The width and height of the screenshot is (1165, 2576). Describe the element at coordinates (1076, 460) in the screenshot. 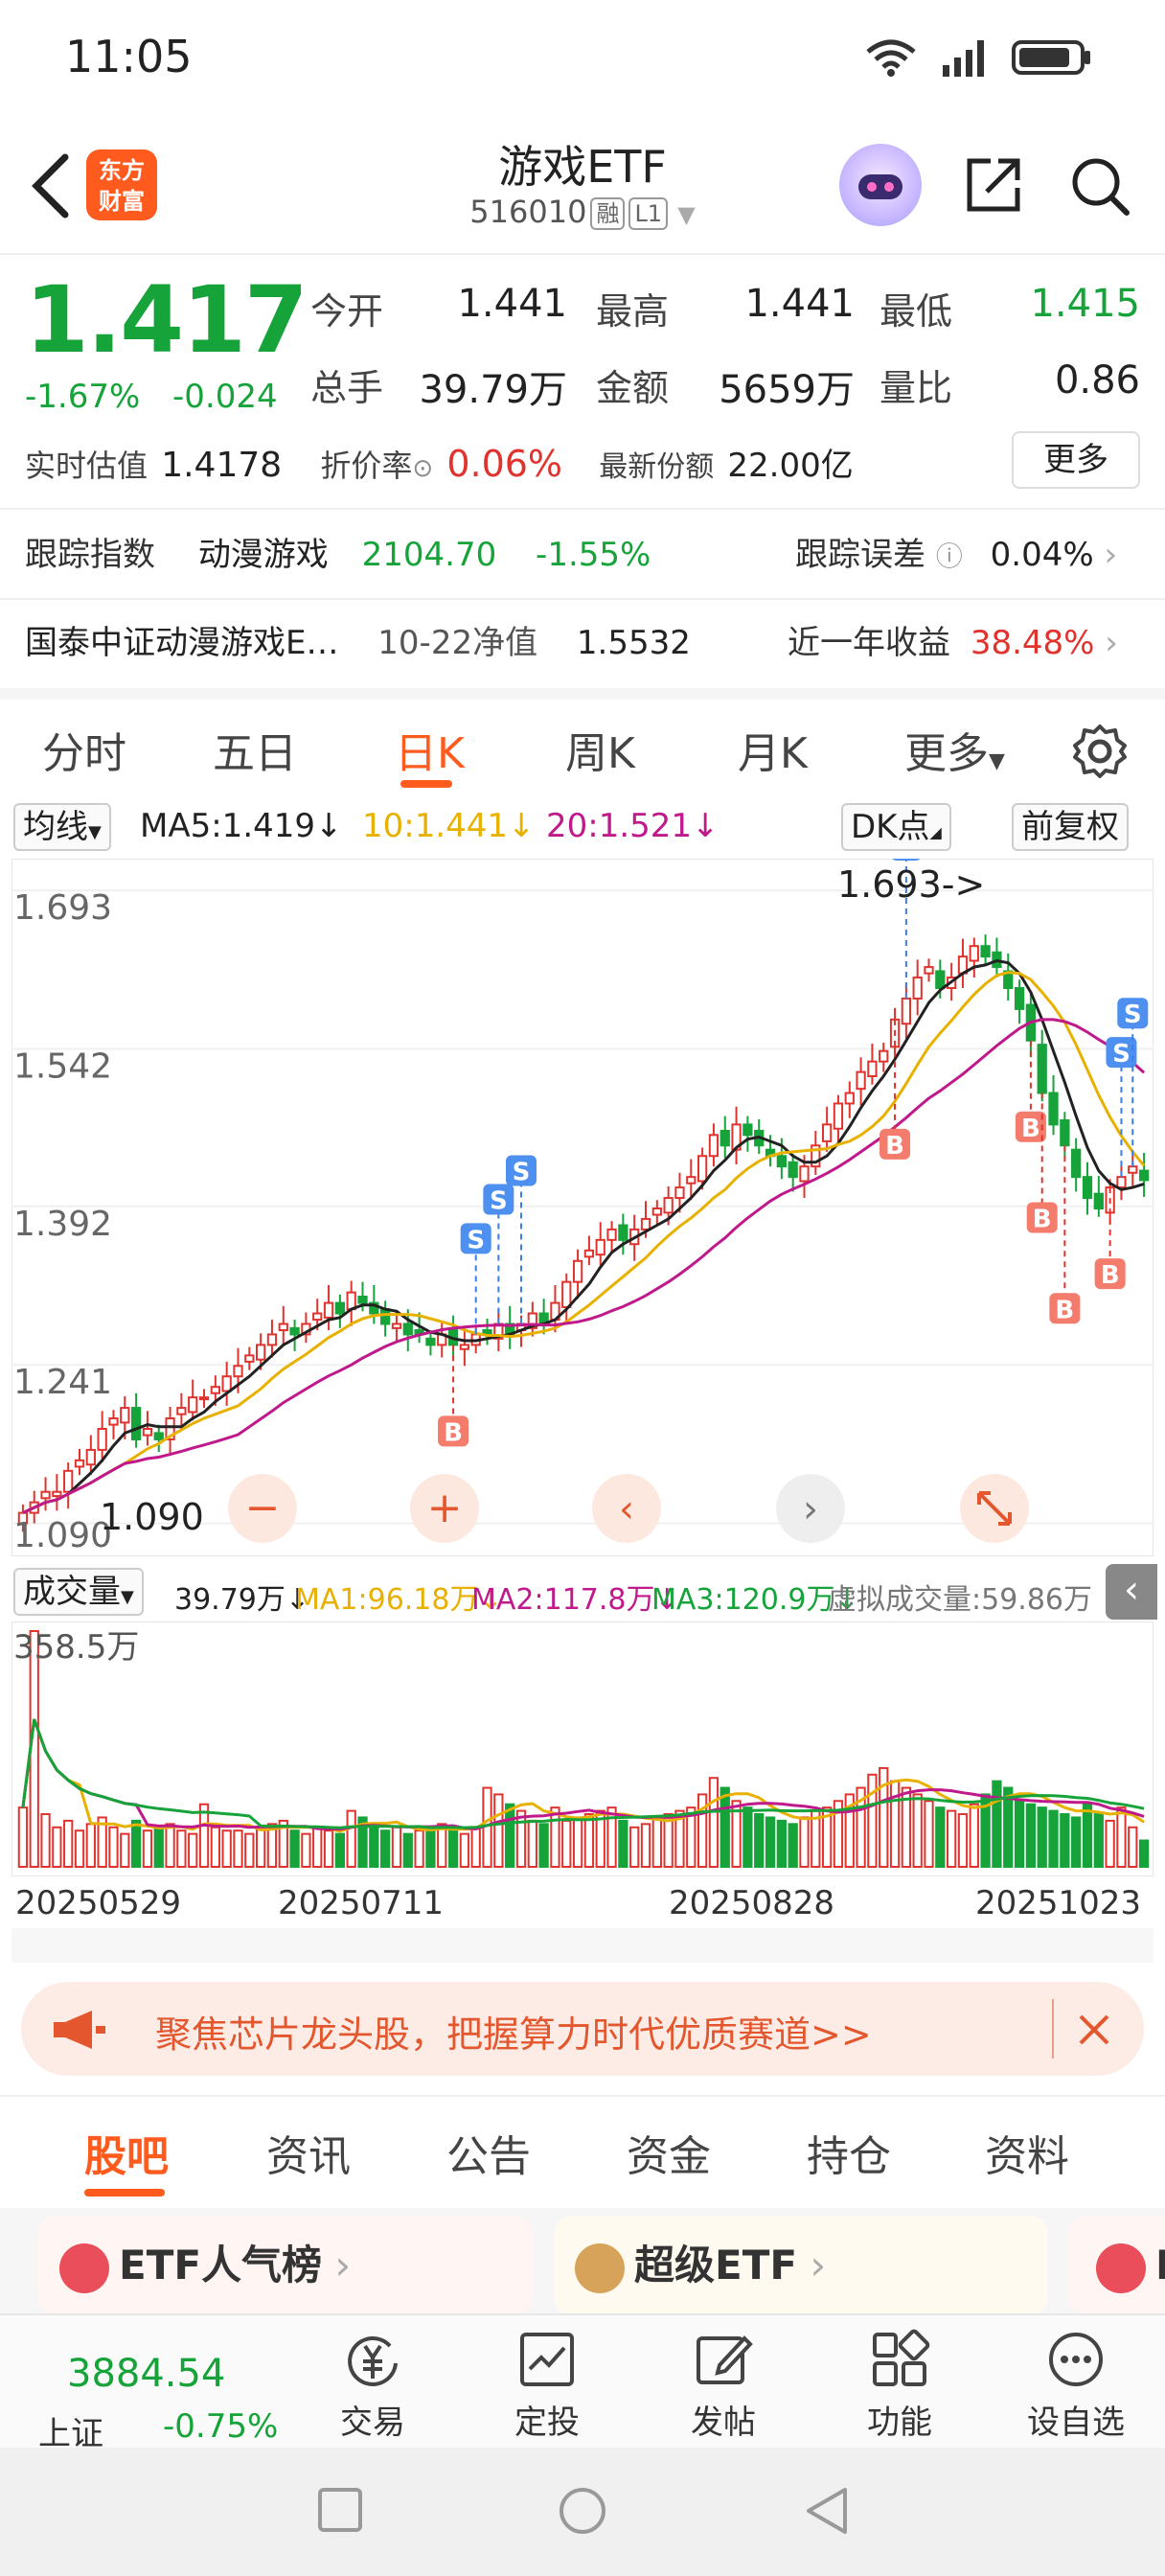

I see `more-button: 更多` at that location.